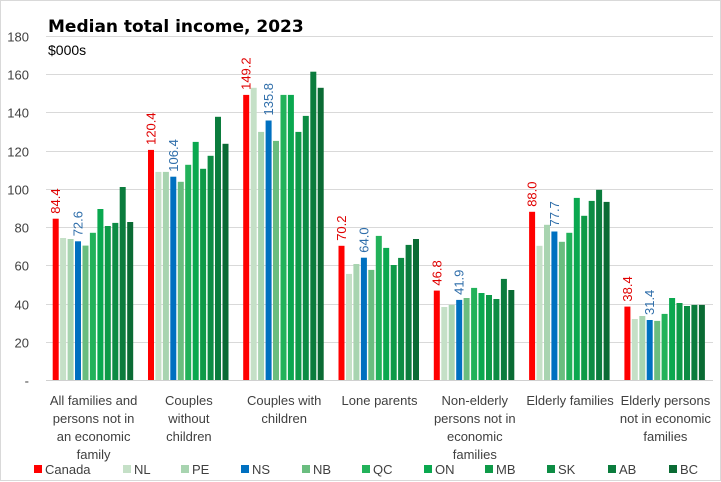 This screenshot has width=721, height=482. I want to click on category-label-line: an economic, so click(94, 436).